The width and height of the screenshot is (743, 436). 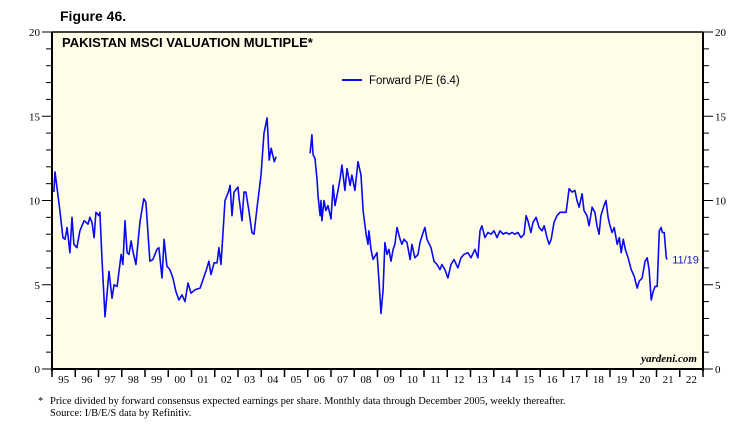 What do you see at coordinates (622, 380) in the screenshot?
I see `x-tick-label: 19` at bounding box center [622, 380].